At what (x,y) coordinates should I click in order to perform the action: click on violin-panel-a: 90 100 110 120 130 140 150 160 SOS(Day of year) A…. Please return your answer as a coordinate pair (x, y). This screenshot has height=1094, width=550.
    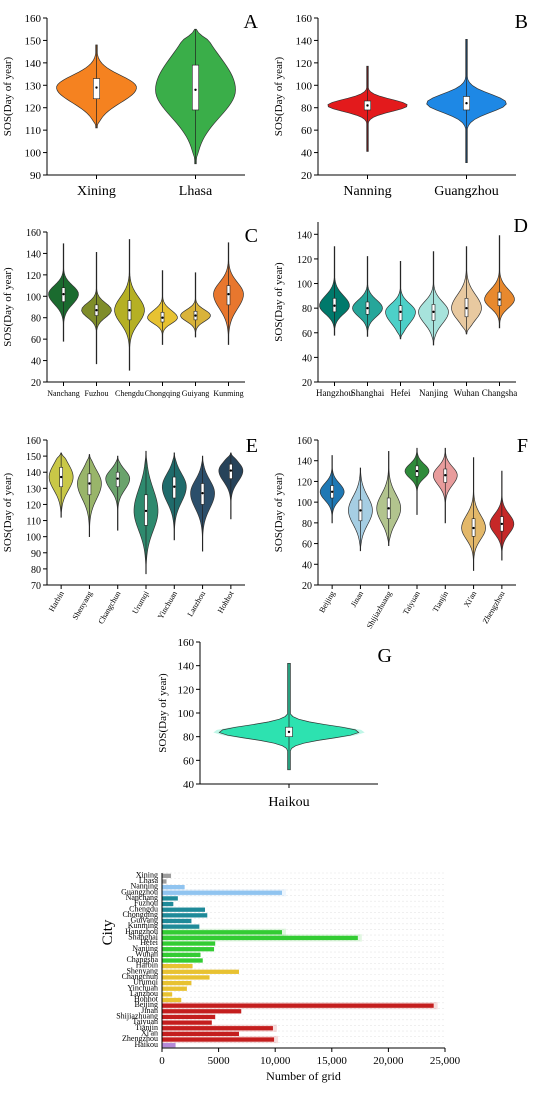
    Looking at the image, I should click on (130, 105).